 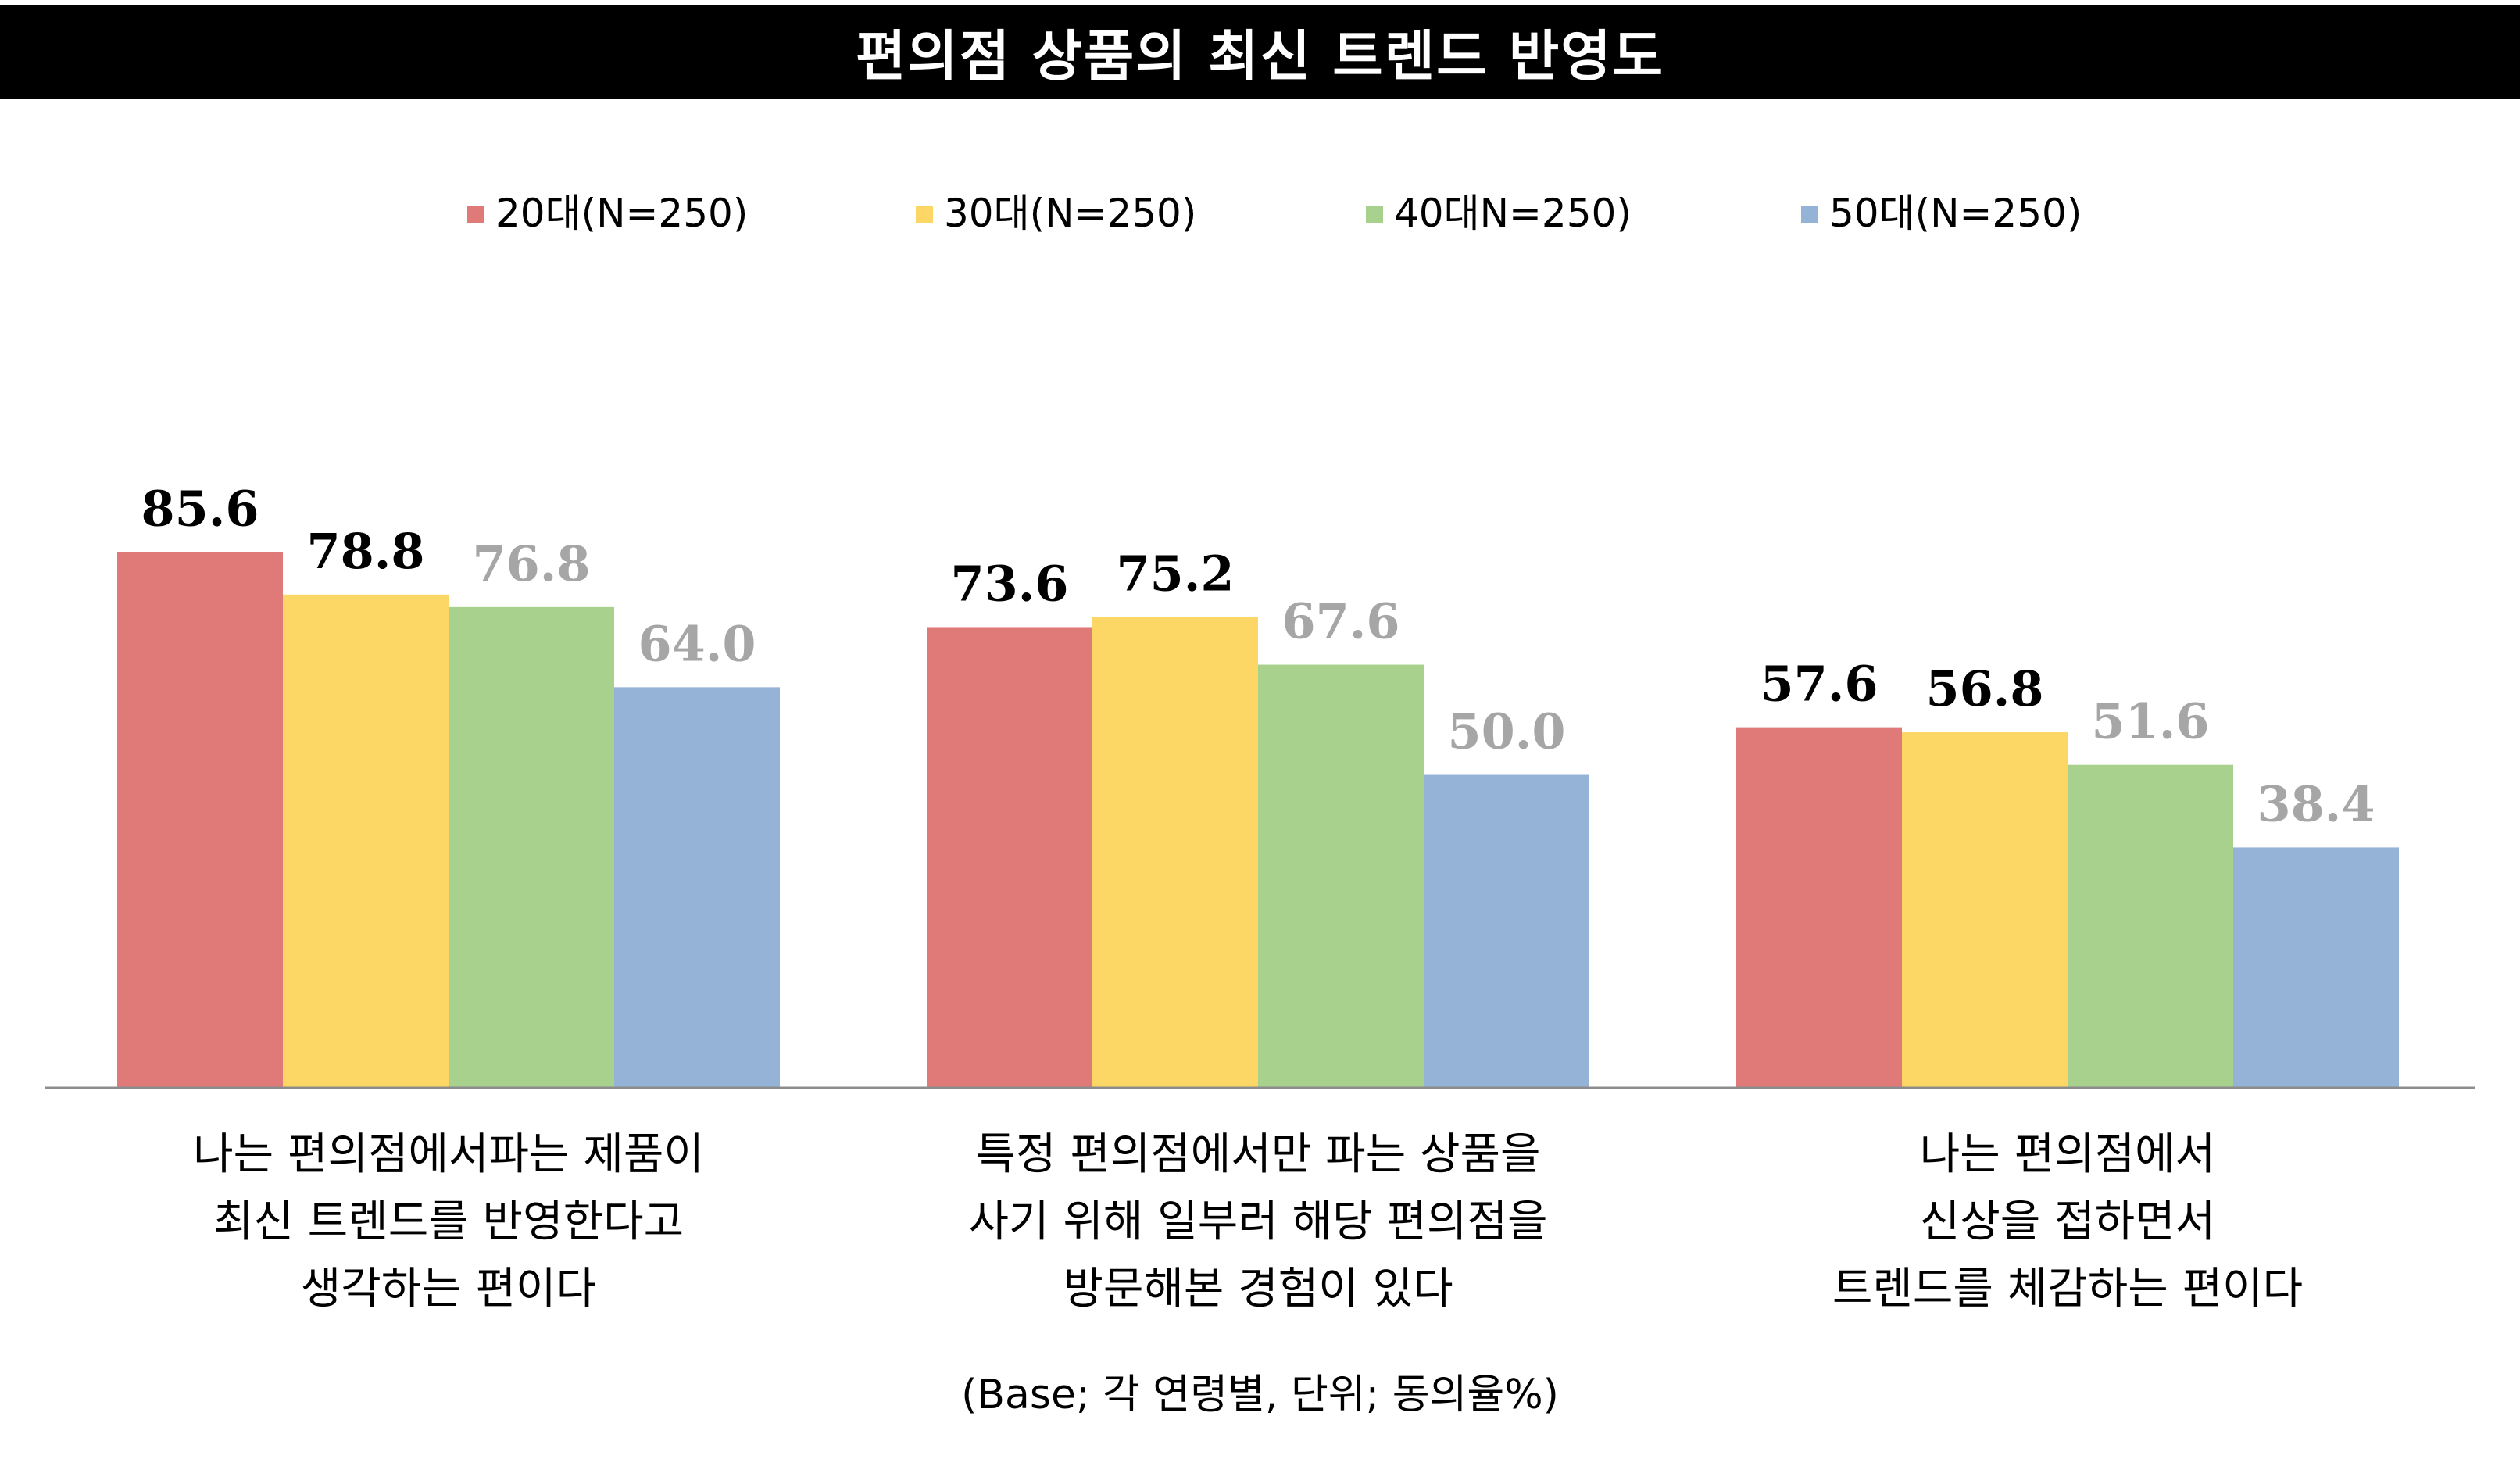 What do you see at coordinates (2316, 803) in the screenshot?
I see `value-label-2-3: 38.4` at bounding box center [2316, 803].